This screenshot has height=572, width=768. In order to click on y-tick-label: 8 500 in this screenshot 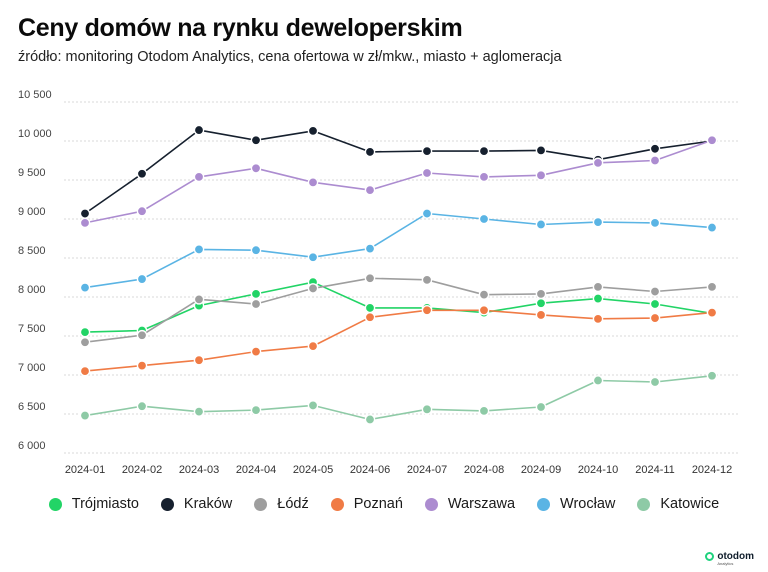, I will do `click(32, 251)`.